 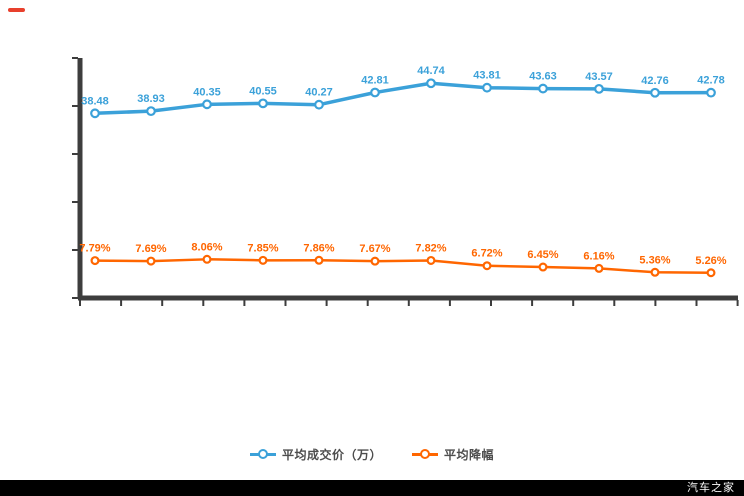 What do you see at coordinates (318, 248) in the screenshot?
I see `data-point-label: 7.86%` at bounding box center [318, 248].